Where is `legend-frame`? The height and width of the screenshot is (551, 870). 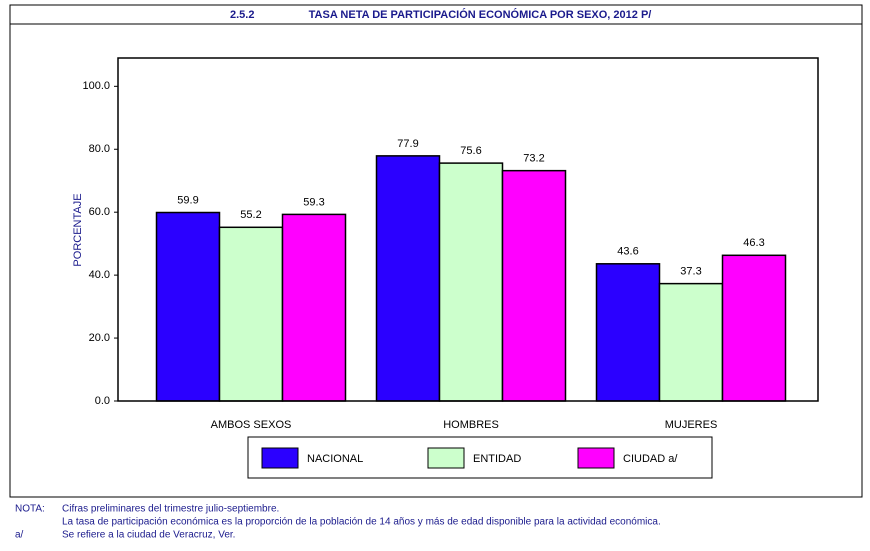 legend-frame is located at coordinates (480, 457).